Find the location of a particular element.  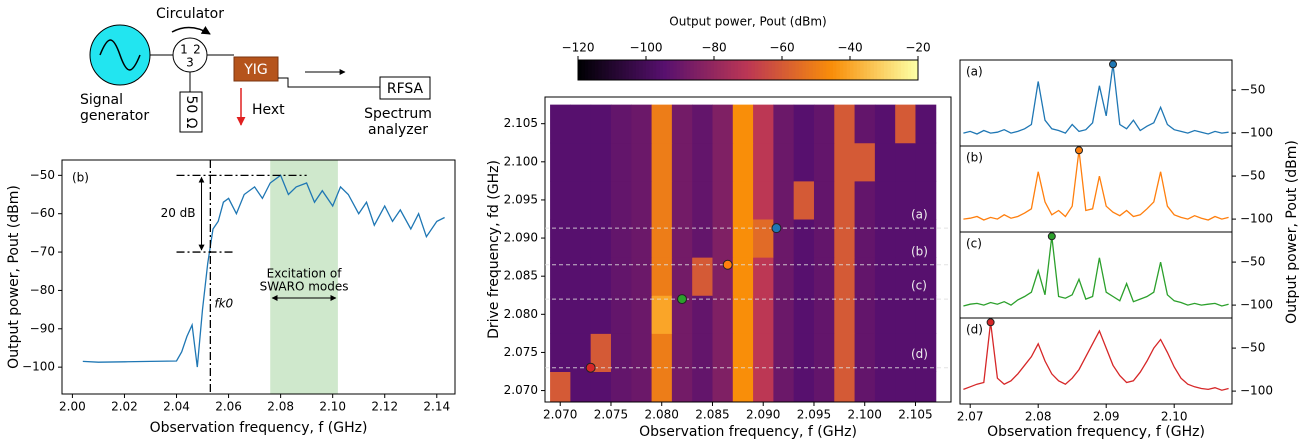

x-tick-label: 2.00 is located at coordinates (72, 407).